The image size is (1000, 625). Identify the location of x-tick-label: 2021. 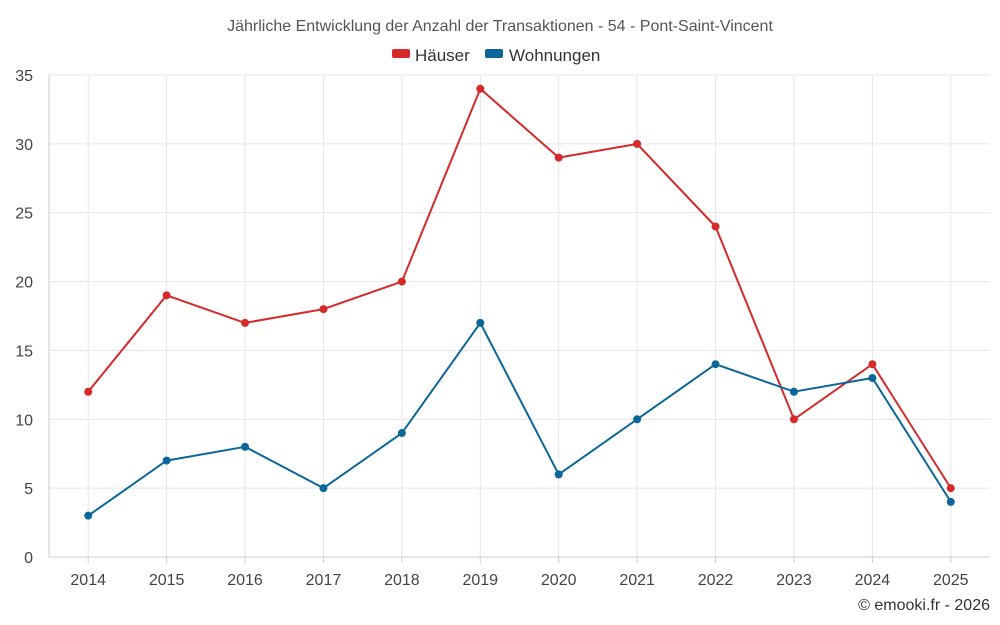
(637, 580).